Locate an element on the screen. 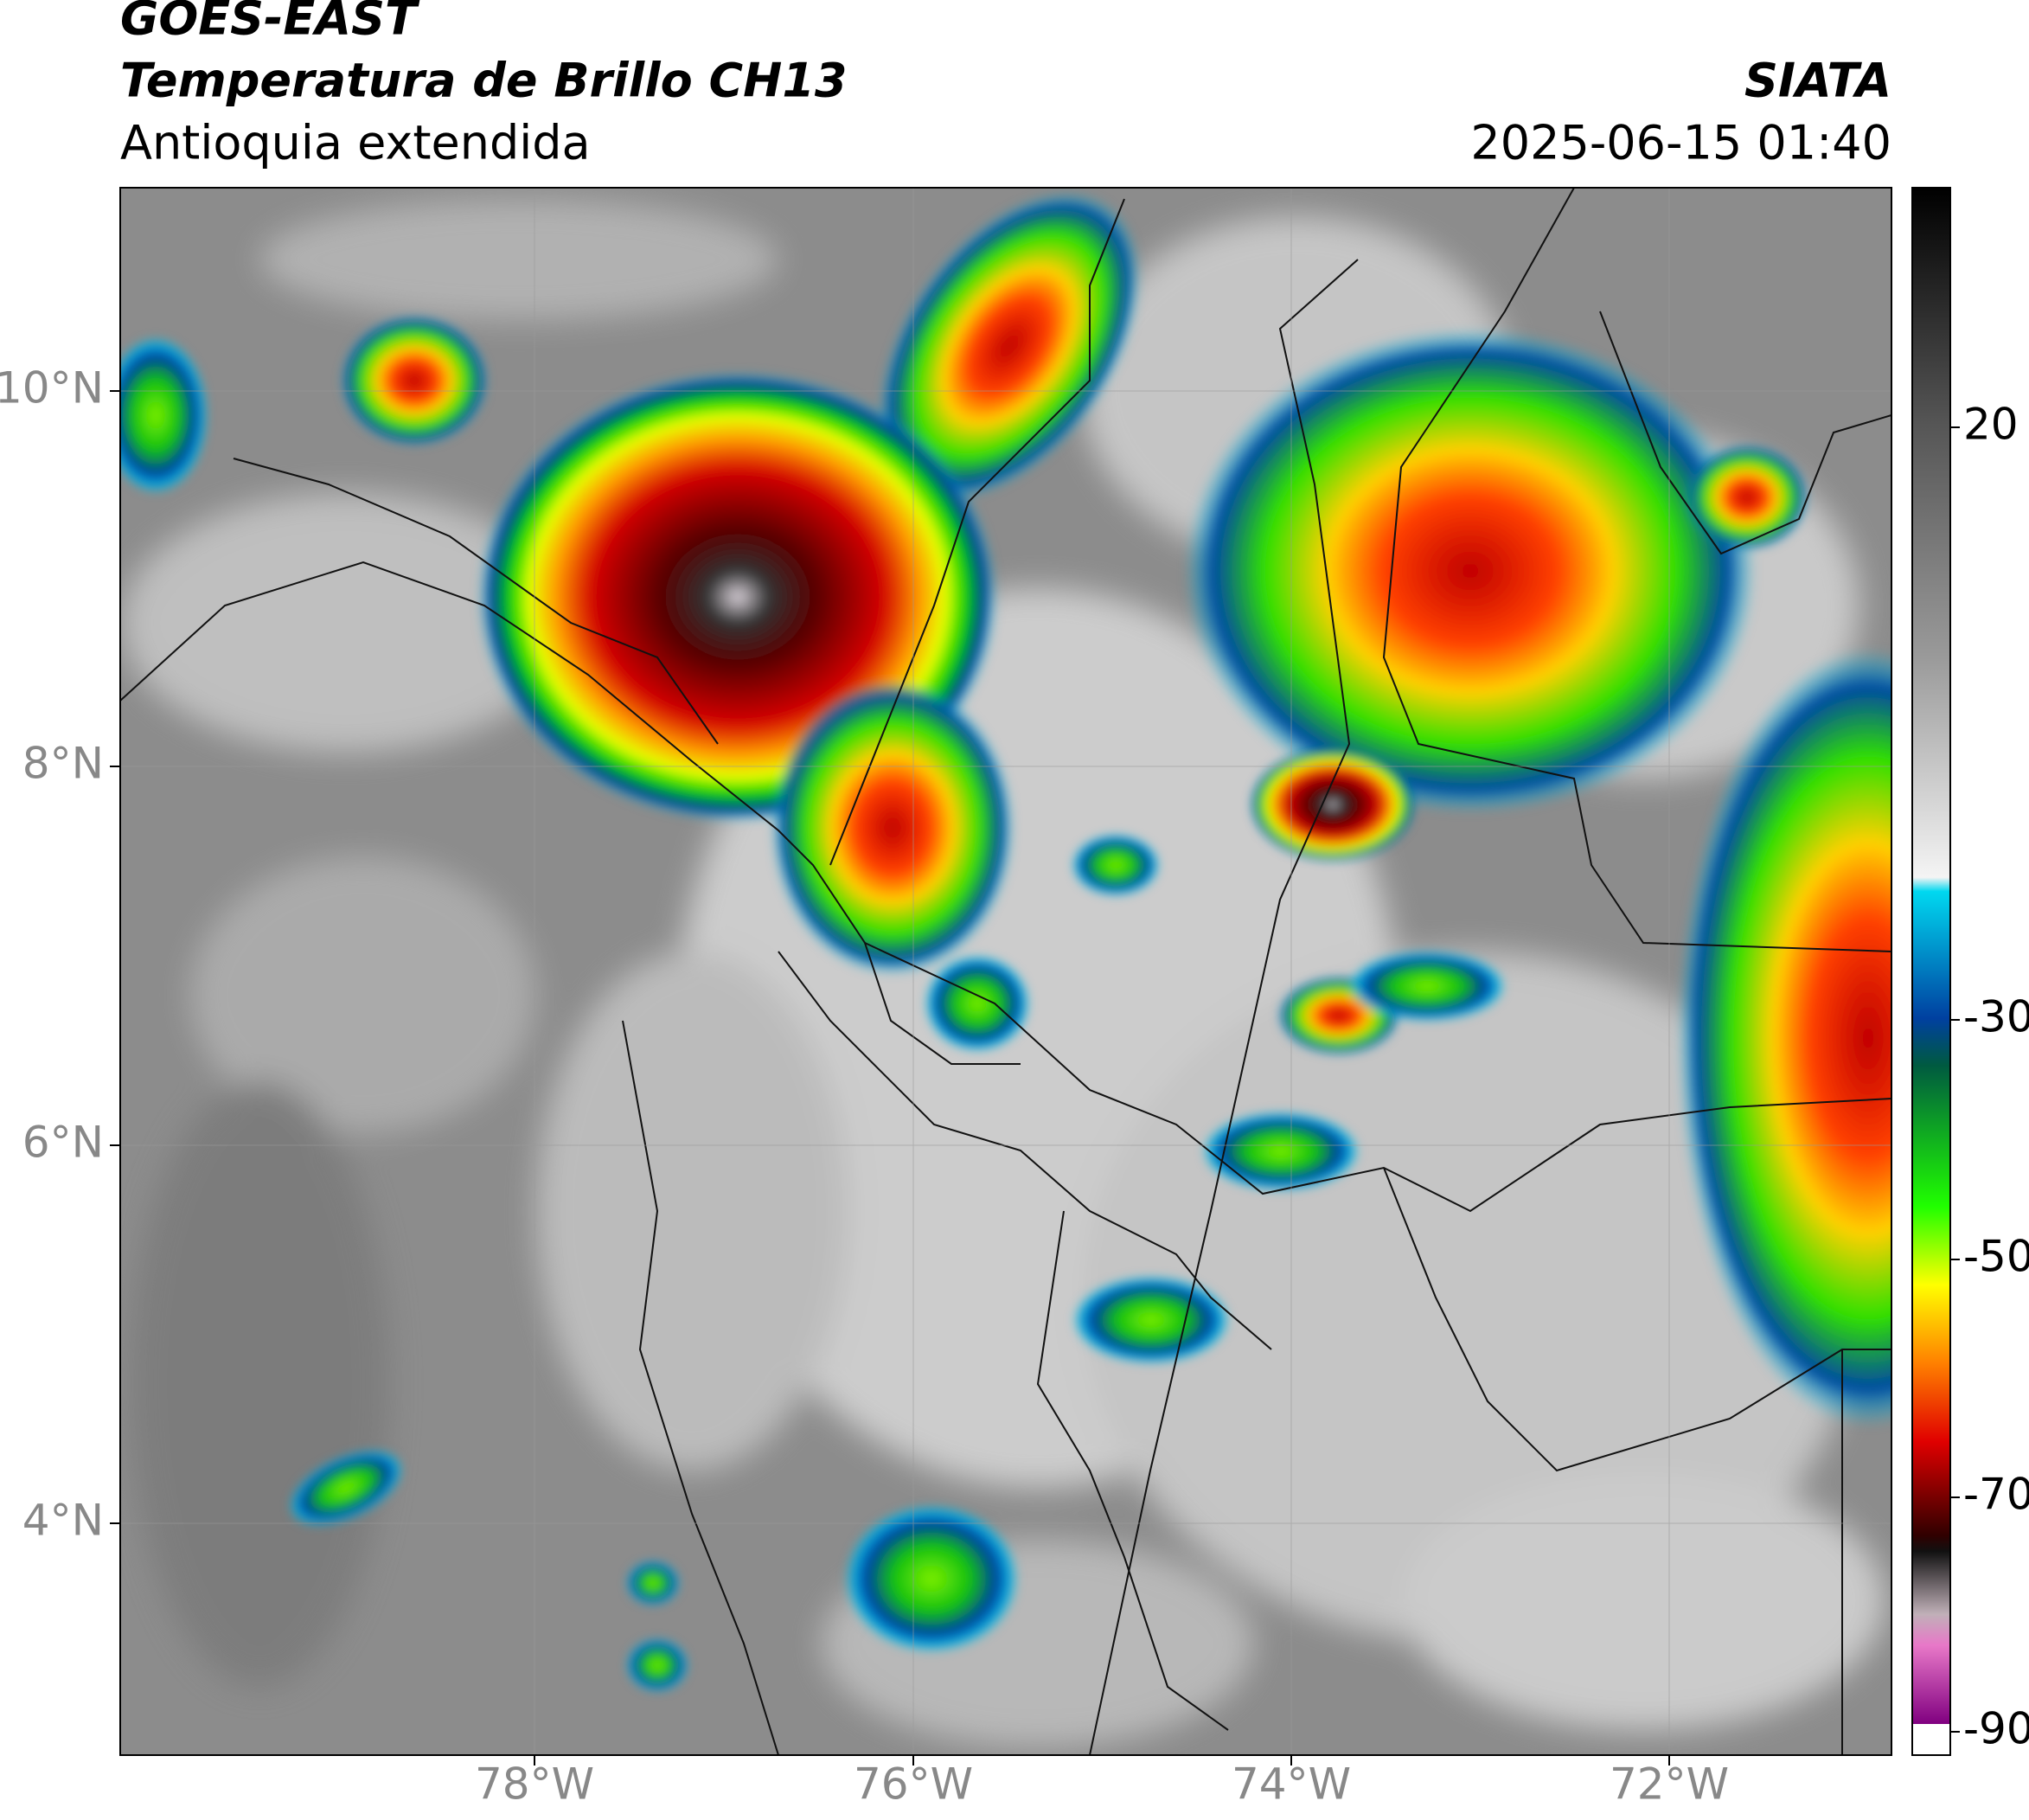 The height and width of the screenshot is (1820, 2029). lon-label: 76°W is located at coordinates (913, 1784).